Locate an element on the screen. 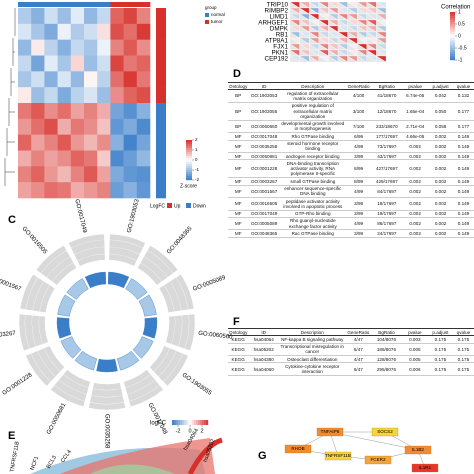 This screenshot has width=474, height=474. term-label: GO:0050681 is located at coordinates (57, 419).